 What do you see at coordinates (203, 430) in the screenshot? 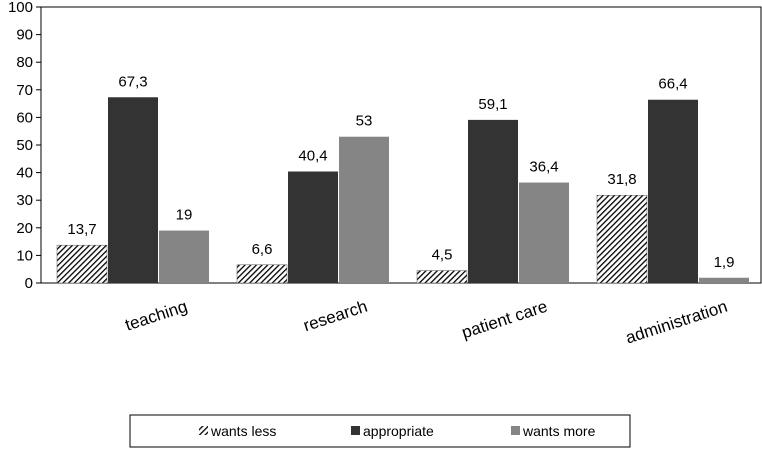
I see `legend-swatch-wants-less` at bounding box center [203, 430].